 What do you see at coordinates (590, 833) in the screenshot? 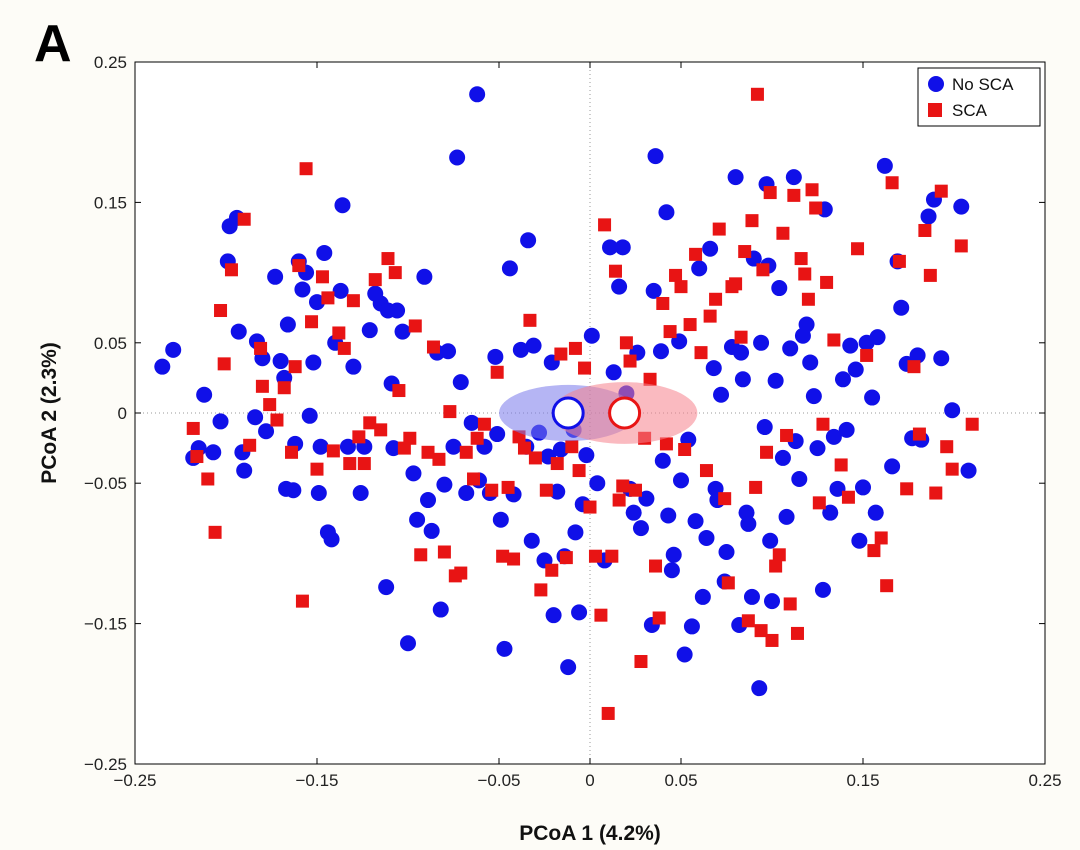
I see `x-axis-title: PCoA 1 (4.2%)` at bounding box center [590, 833].